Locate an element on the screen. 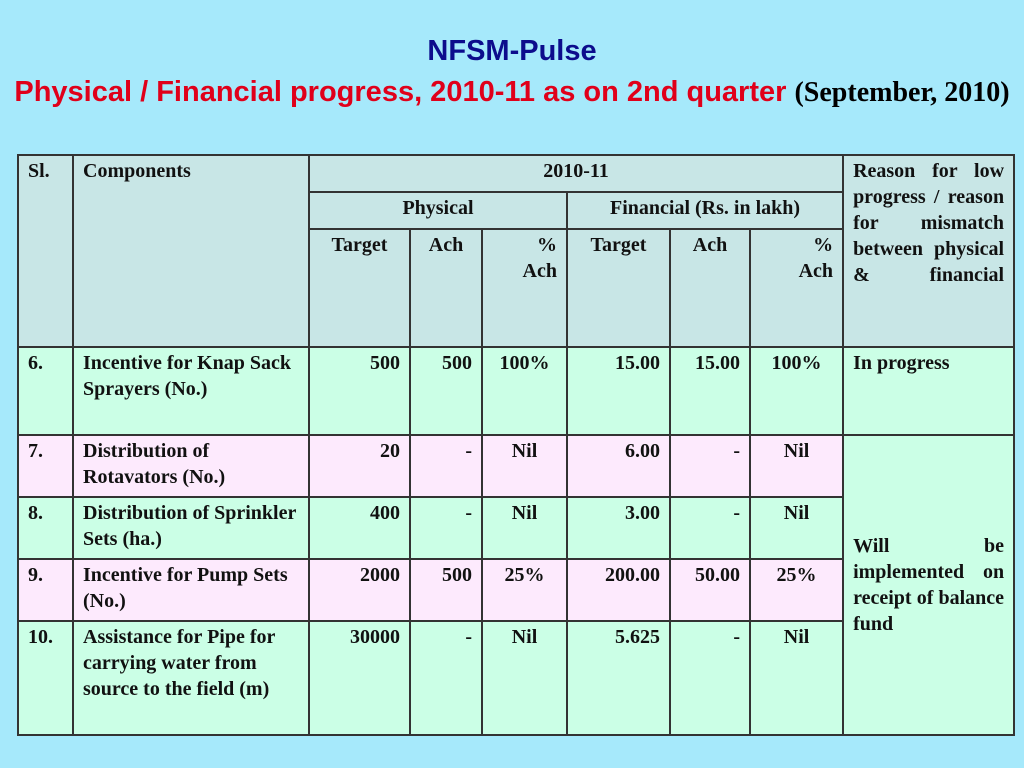 This screenshot has width=1024, height=768. header-financial-ach: Ach is located at coordinates (710, 288).